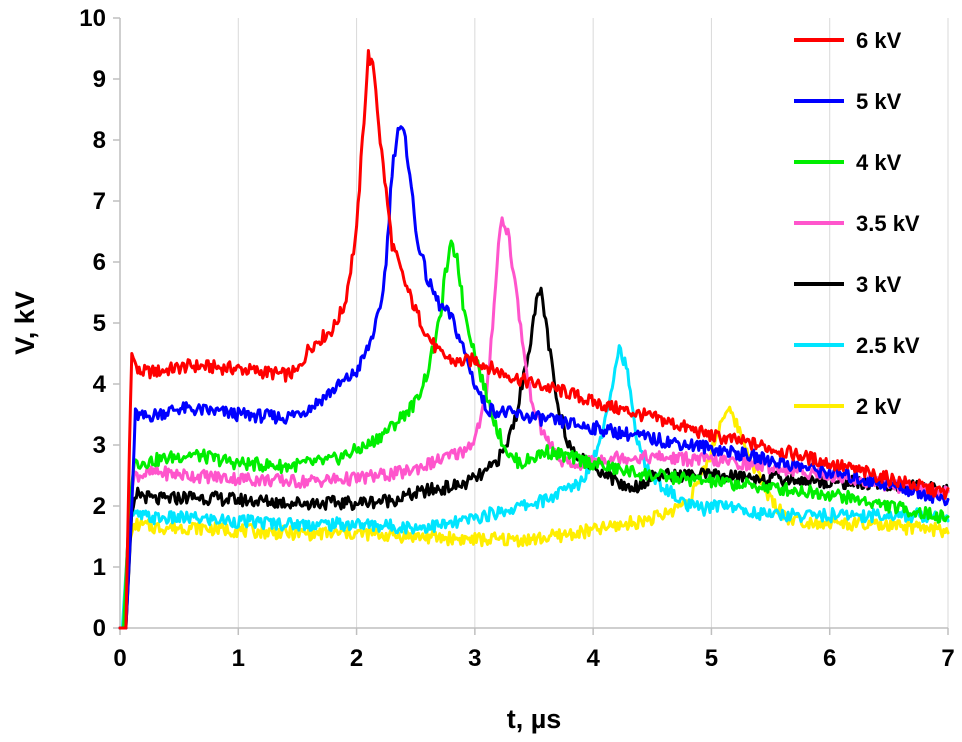 This screenshot has height=742, width=962. I want to click on y-tick-label: 2, so click(99, 506).